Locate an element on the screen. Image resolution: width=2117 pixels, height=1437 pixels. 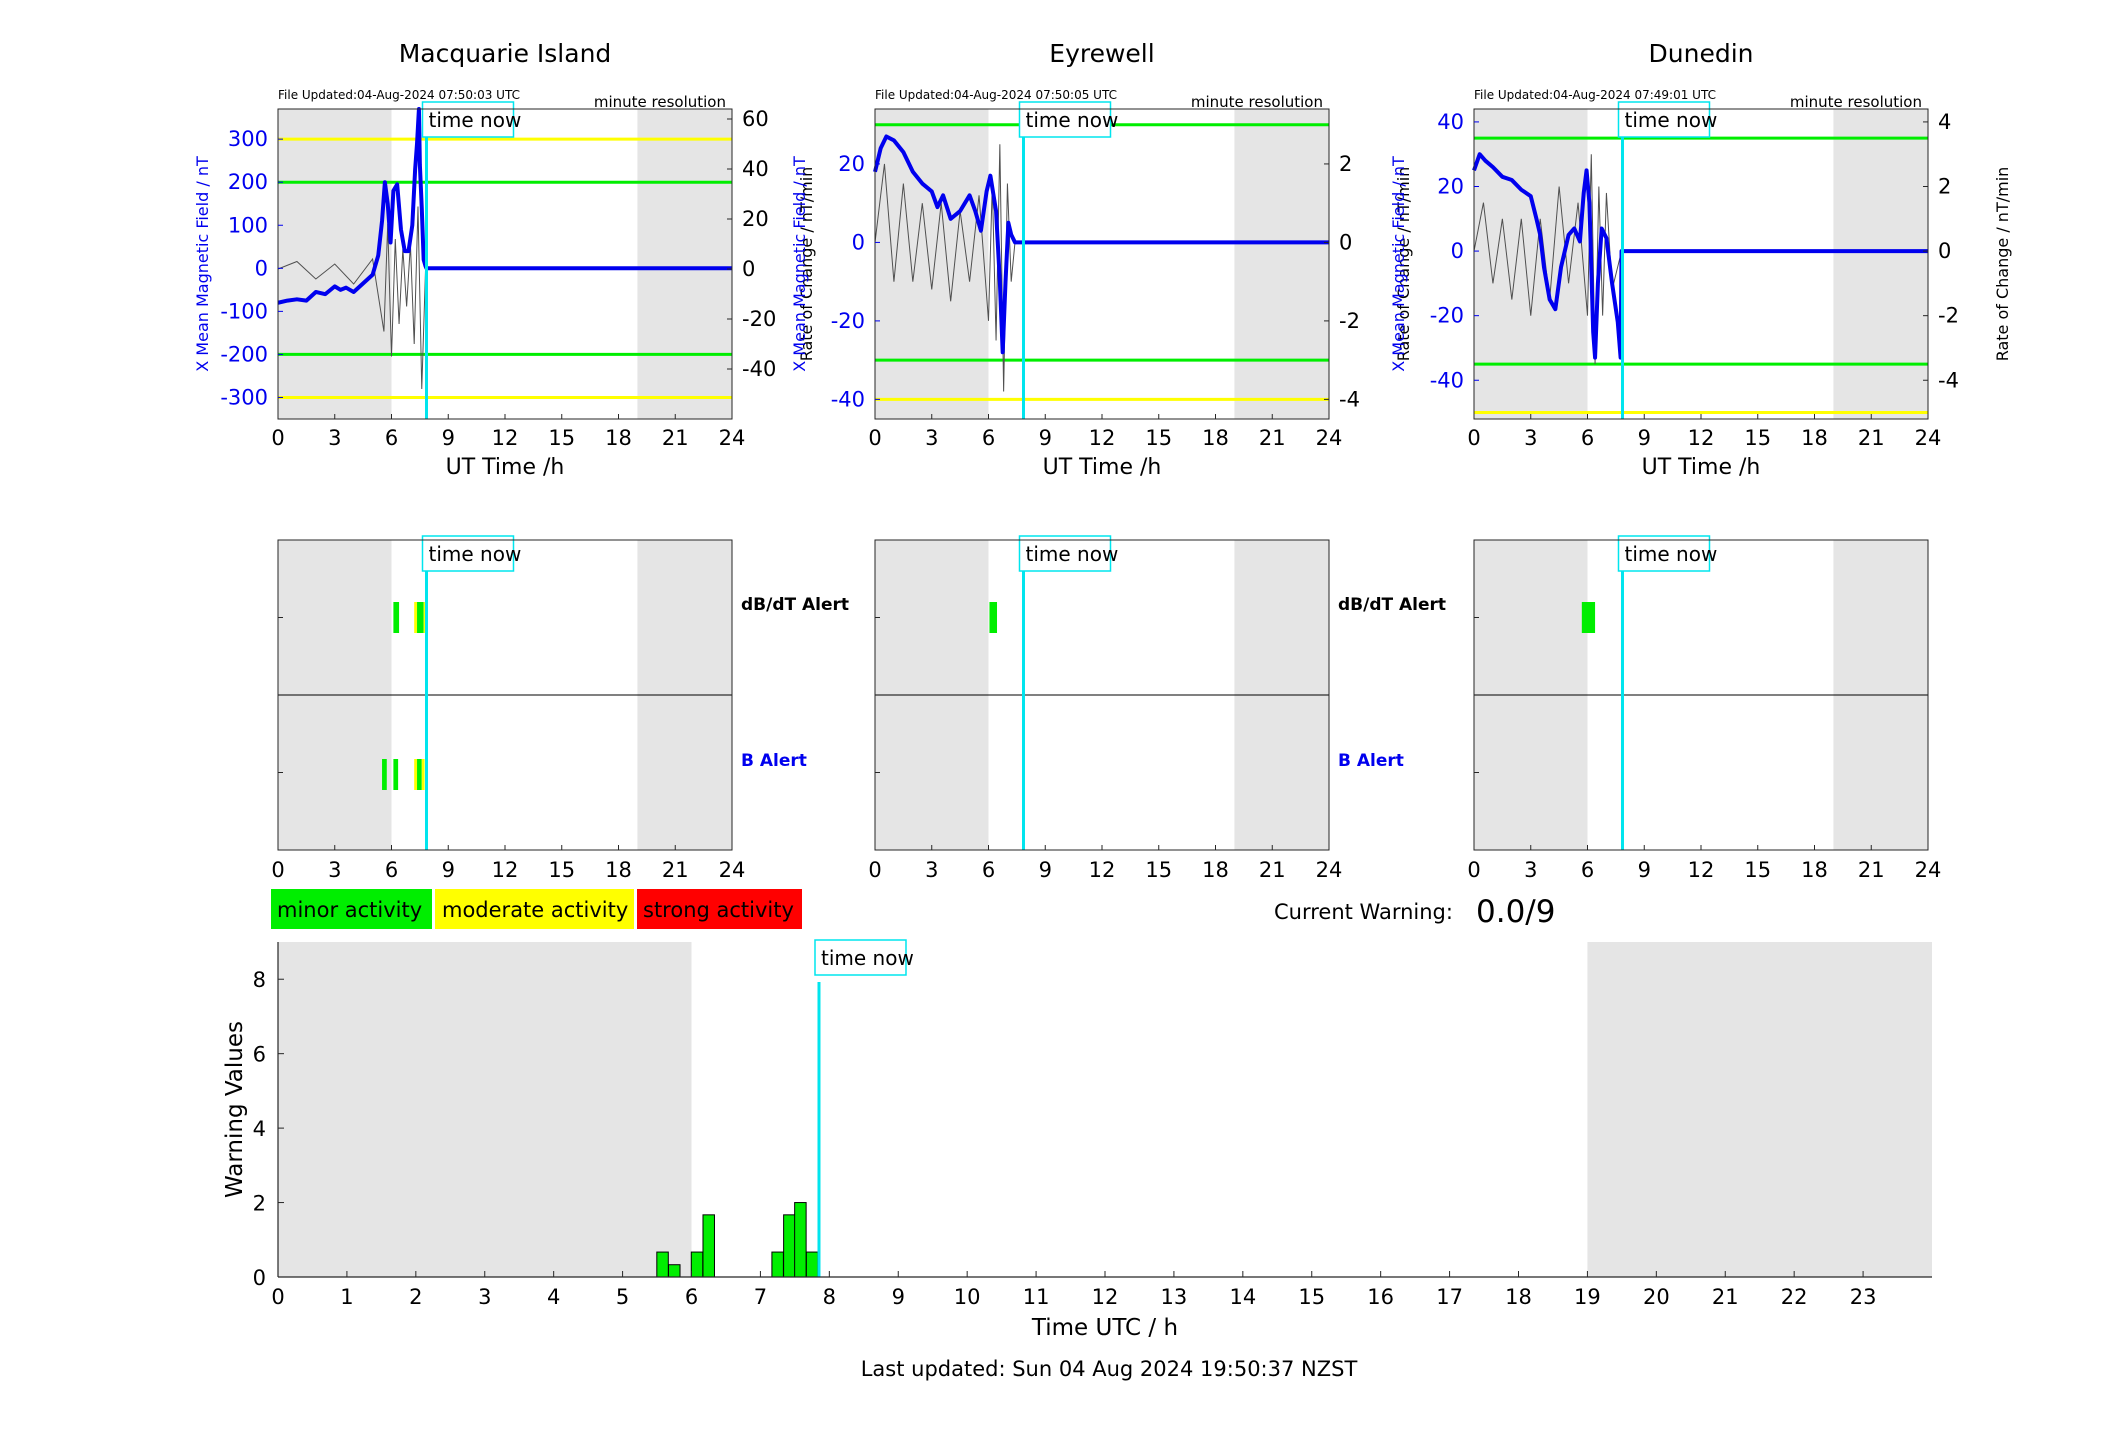
alert-x-tick-label: 18 is located at coordinates (1814, 870).